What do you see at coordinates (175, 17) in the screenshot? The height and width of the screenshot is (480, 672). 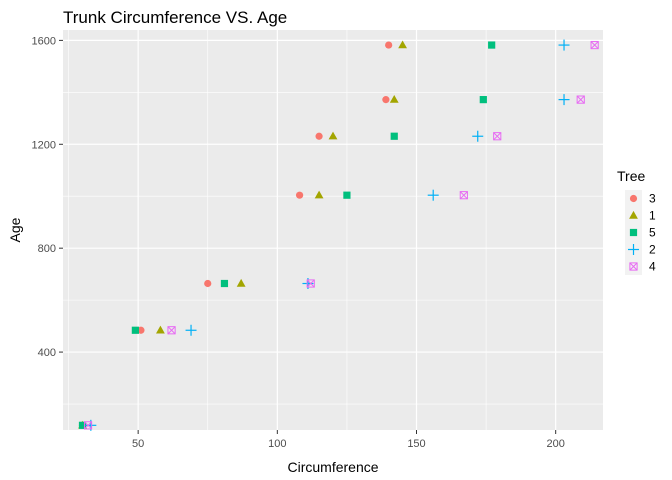 I see `chart-title: Trunk Circumference VS. Age` at bounding box center [175, 17].